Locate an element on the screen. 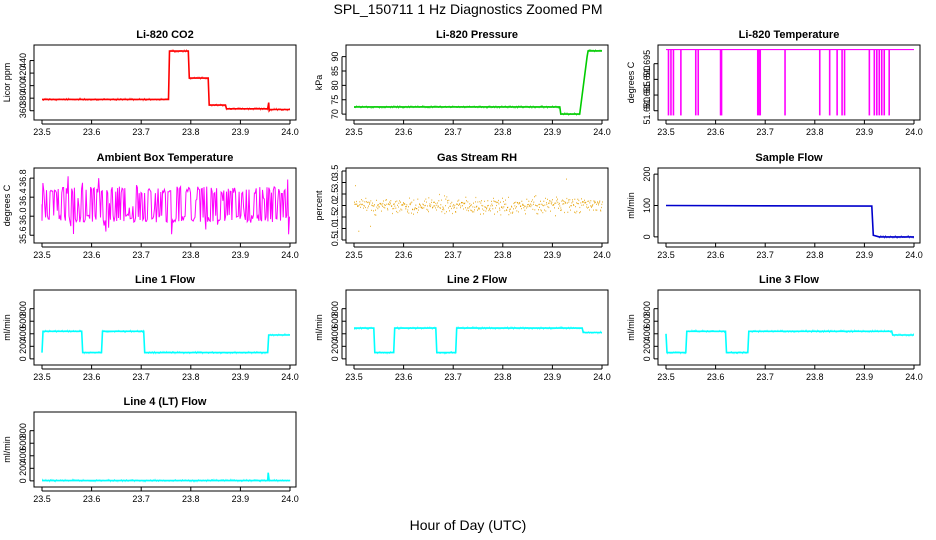 The width and height of the screenshot is (936, 540). y-tick-label: 3.5 is located at coordinates (335, 171).